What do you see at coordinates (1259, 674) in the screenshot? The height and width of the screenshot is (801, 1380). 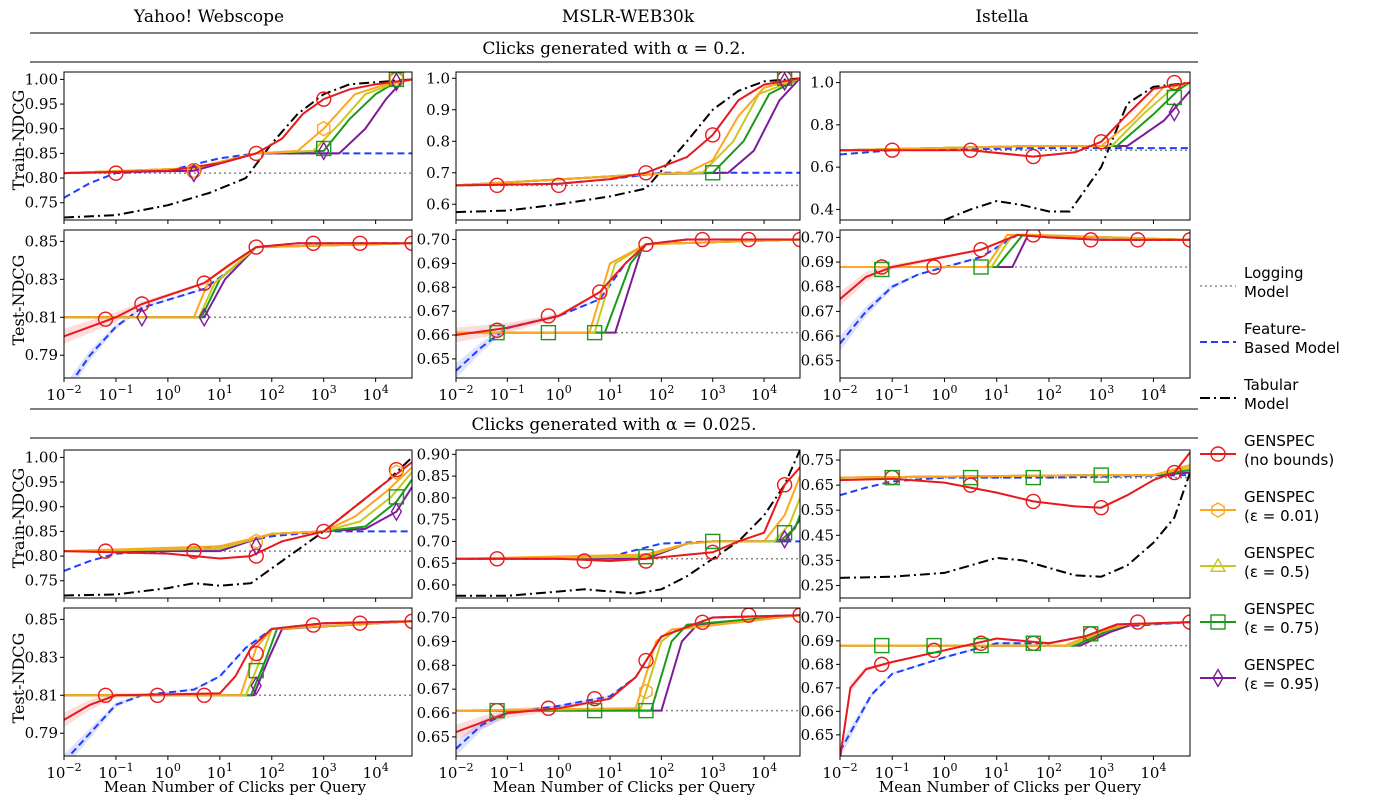 I see `legend-item-e095: GENSPEC(ε = 0.95)` at bounding box center [1259, 674].